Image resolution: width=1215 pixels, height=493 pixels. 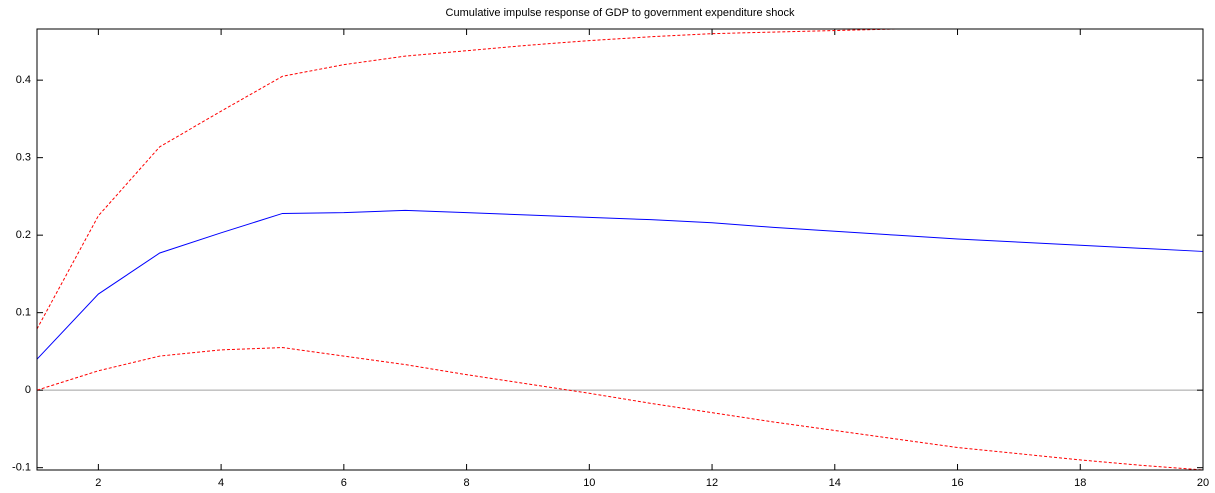 I want to click on x-tick-label: 4, so click(x=221, y=483).